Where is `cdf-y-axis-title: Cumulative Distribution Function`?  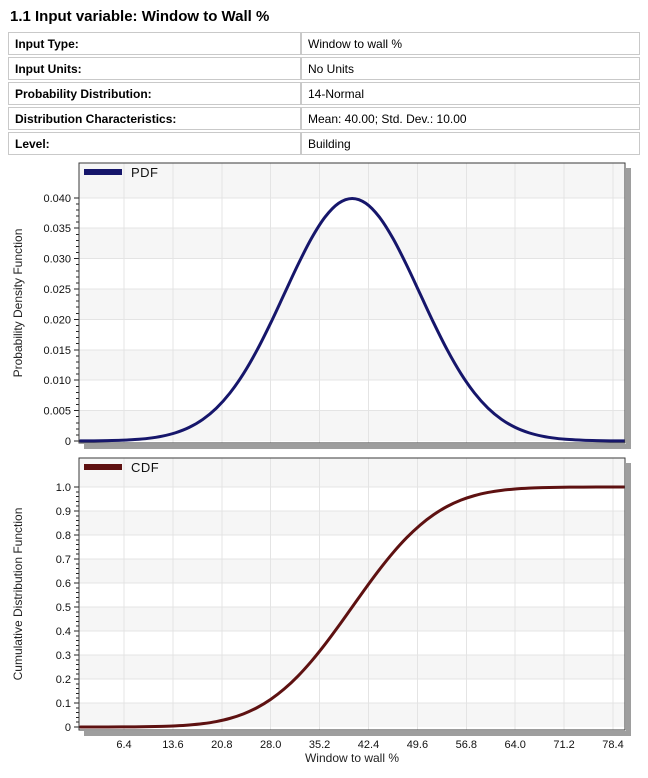 cdf-y-axis-title: Cumulative Distribution Function is located at coordinates (18, 594).